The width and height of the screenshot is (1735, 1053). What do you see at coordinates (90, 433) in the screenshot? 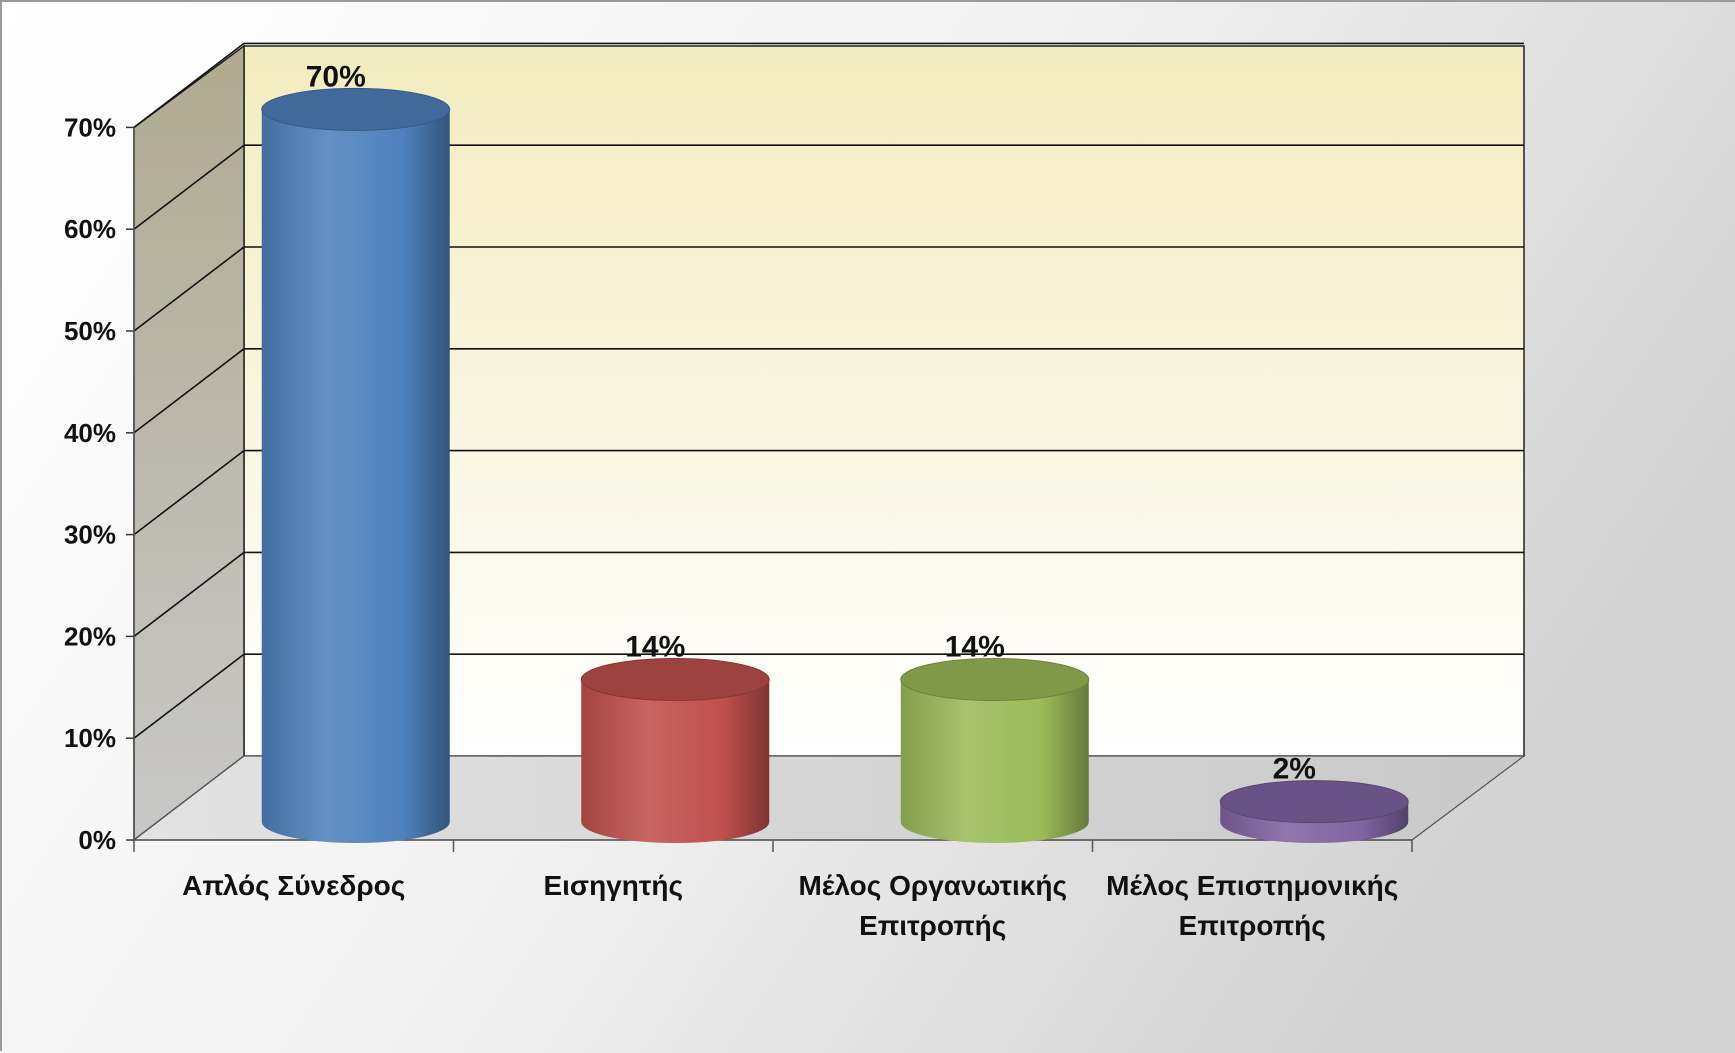
I see `y-tick-label: 40%` at bounding box center [90, 433].